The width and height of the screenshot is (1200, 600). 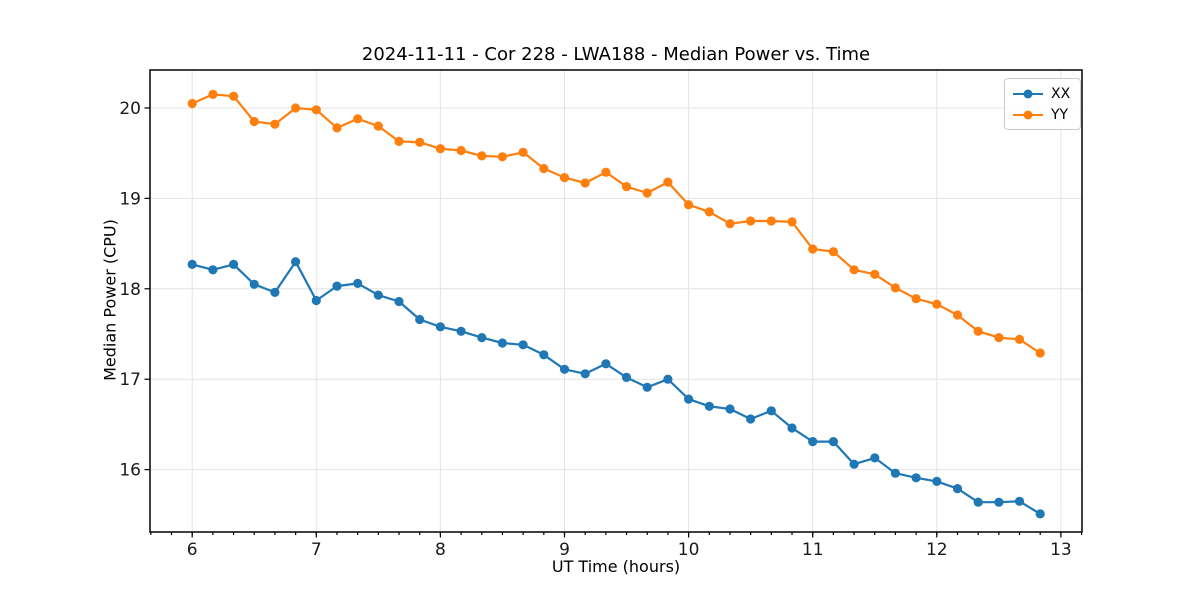 What do you see at coordinates (130, 290) in the screenshot?
I see `y-tick-label: 18` at bounding box center [130, 290].